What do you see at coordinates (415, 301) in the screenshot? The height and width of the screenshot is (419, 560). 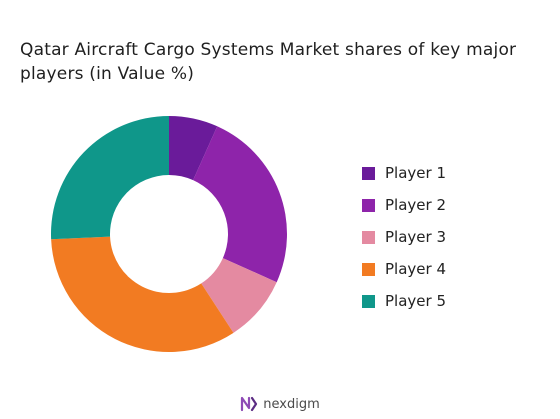 I see `legend-label-player-5: Player 5` at bounding box center [415, 301].